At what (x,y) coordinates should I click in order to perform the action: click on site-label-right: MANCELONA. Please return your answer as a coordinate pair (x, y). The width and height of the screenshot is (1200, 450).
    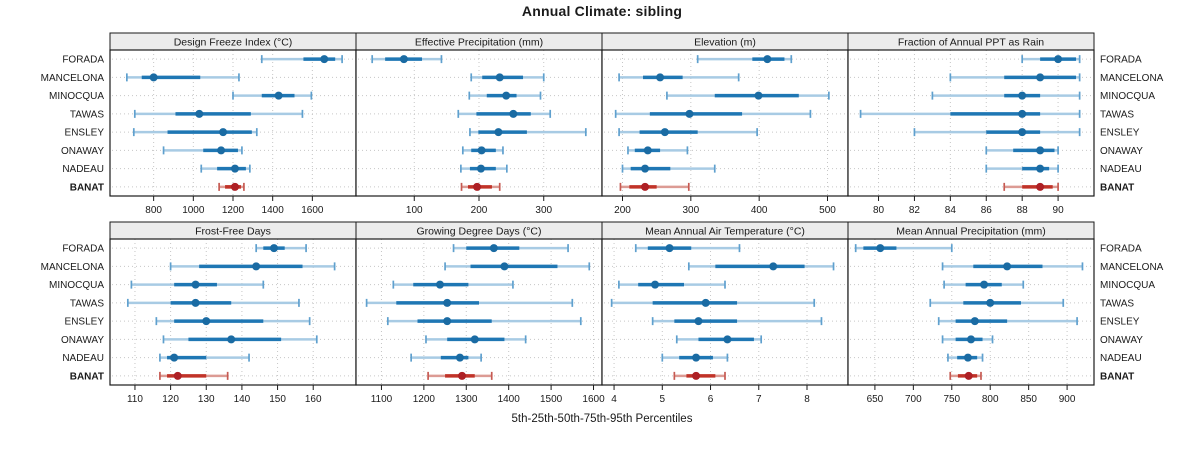
    Looking at the image, I should click on (1132, 267).